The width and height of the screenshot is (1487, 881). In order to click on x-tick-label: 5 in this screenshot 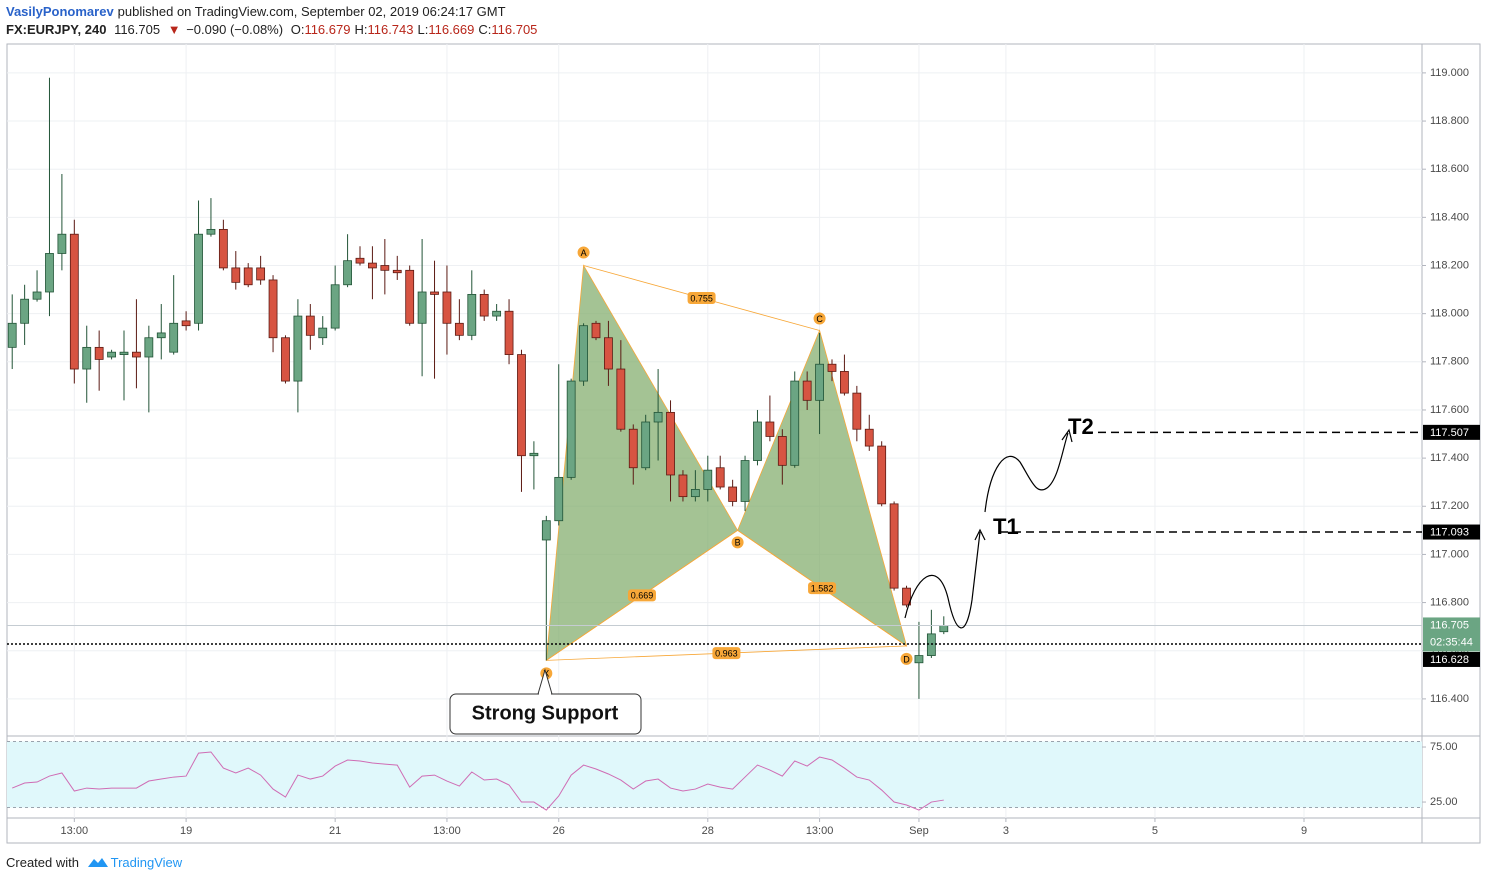, I will do `click(1155, 831)`.